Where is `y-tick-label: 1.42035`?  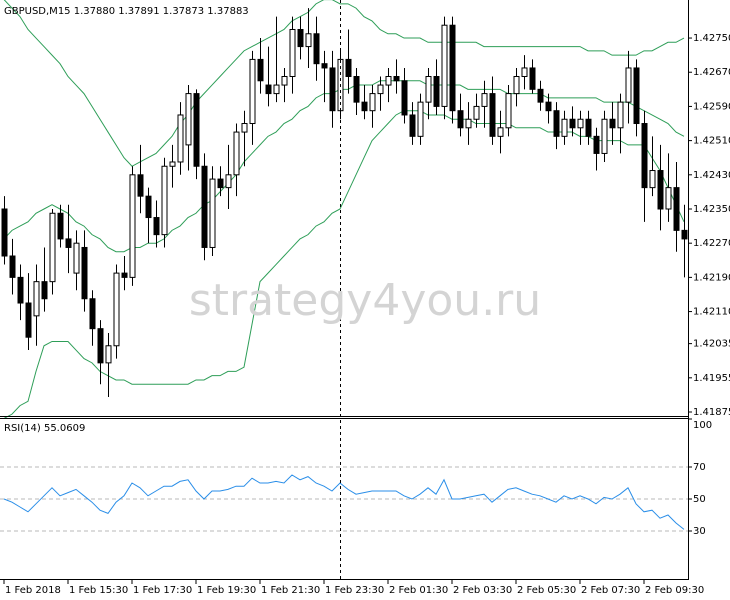
y-tick-label: 1.42035 is located at coordinates (711, 344).